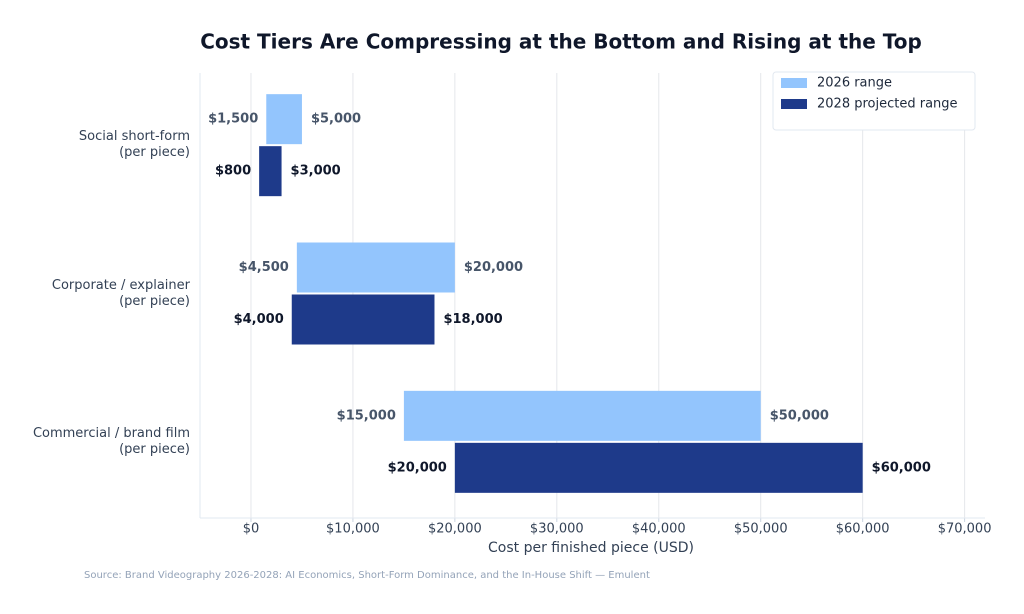 Image resolution: width=1024 pixels, height=614 pixels. Describe the element at coordinates (353, 529) in the screenshot. I see `x-tick-label: $10,000` at that location.